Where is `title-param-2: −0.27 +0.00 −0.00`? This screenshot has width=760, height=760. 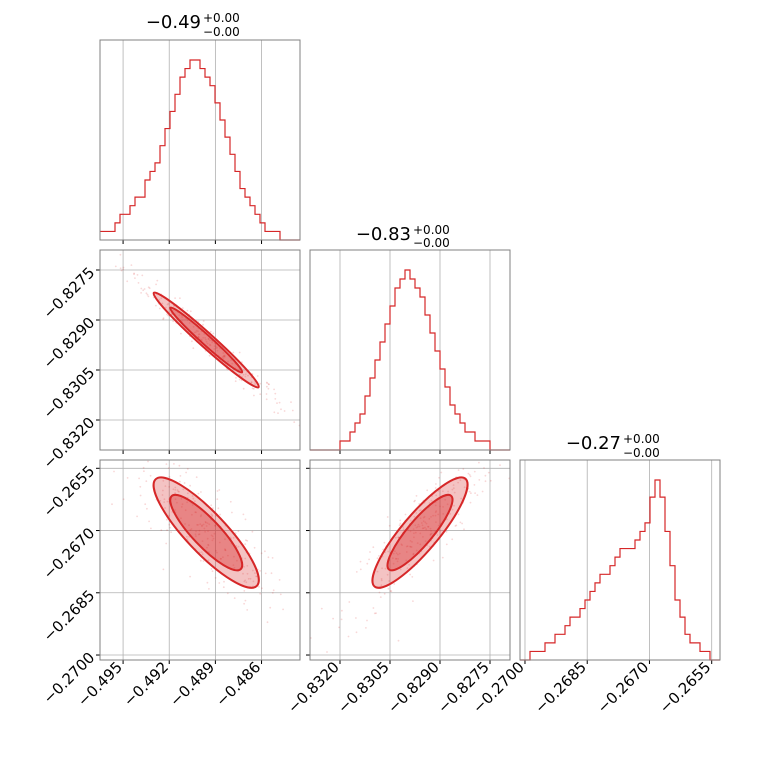 title-param-2: −0.27 +0.00 −0.00 is located at coordinates (613, 446).